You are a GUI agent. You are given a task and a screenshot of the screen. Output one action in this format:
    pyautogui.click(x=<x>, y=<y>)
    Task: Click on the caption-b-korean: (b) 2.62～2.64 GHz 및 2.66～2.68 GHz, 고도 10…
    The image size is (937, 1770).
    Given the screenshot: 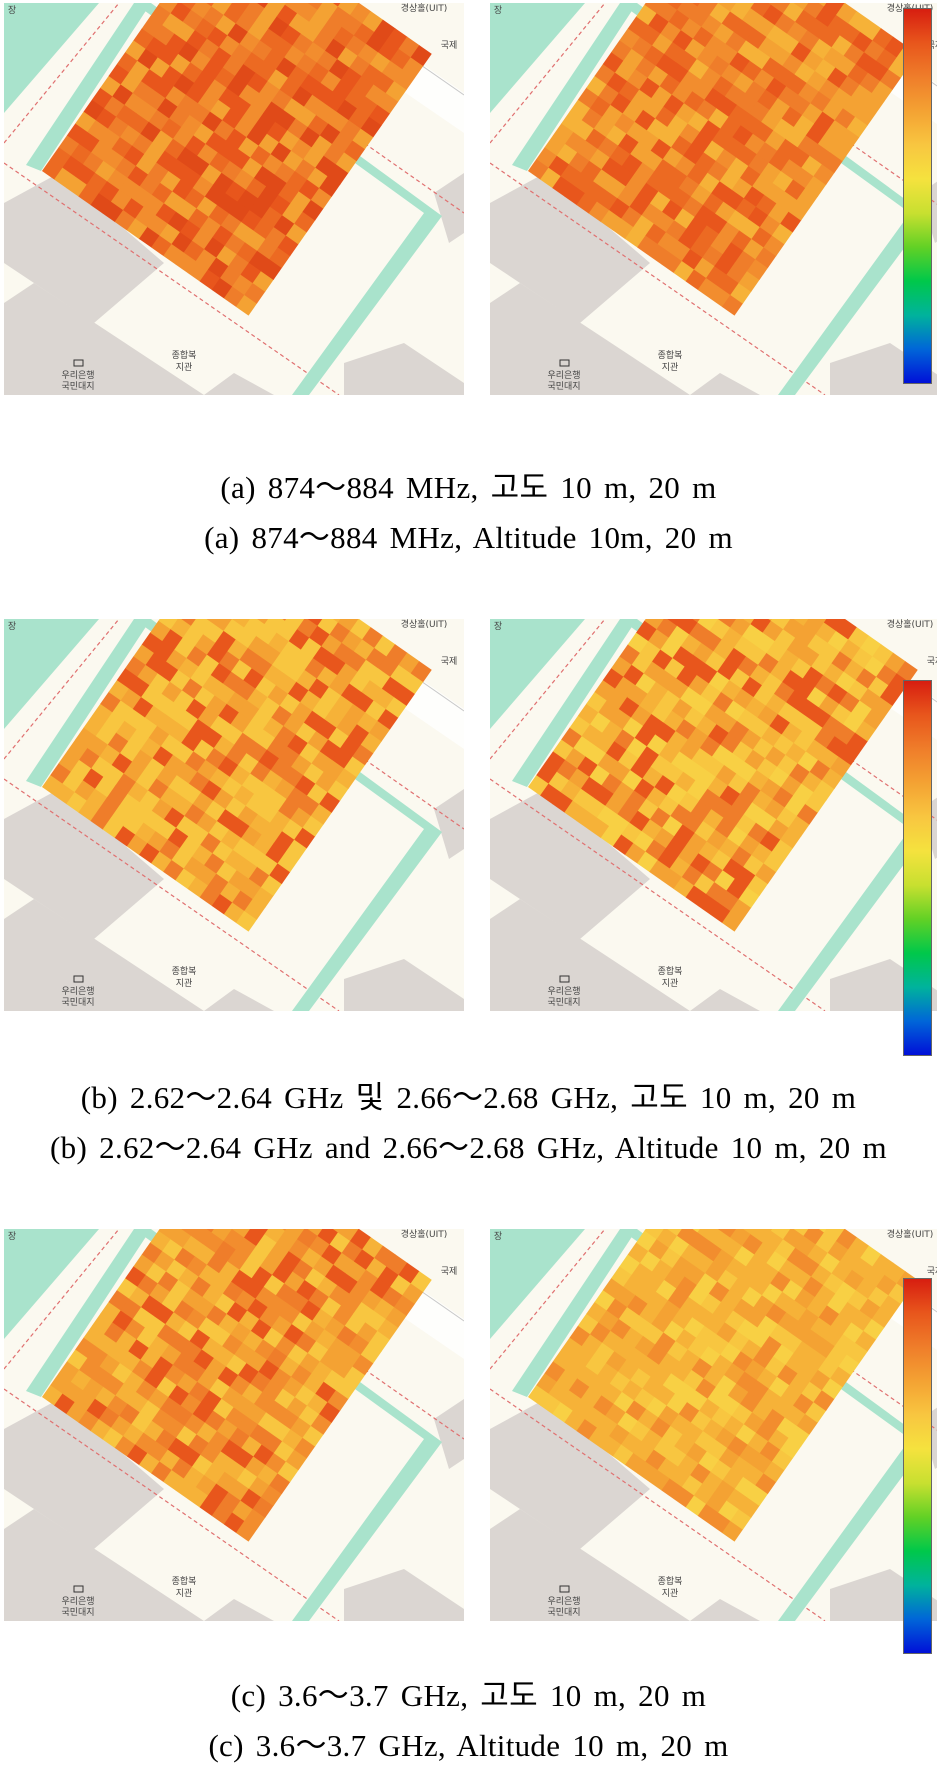 What is the action you would take?
    pyautogui.click(x=468, y=1097)
    